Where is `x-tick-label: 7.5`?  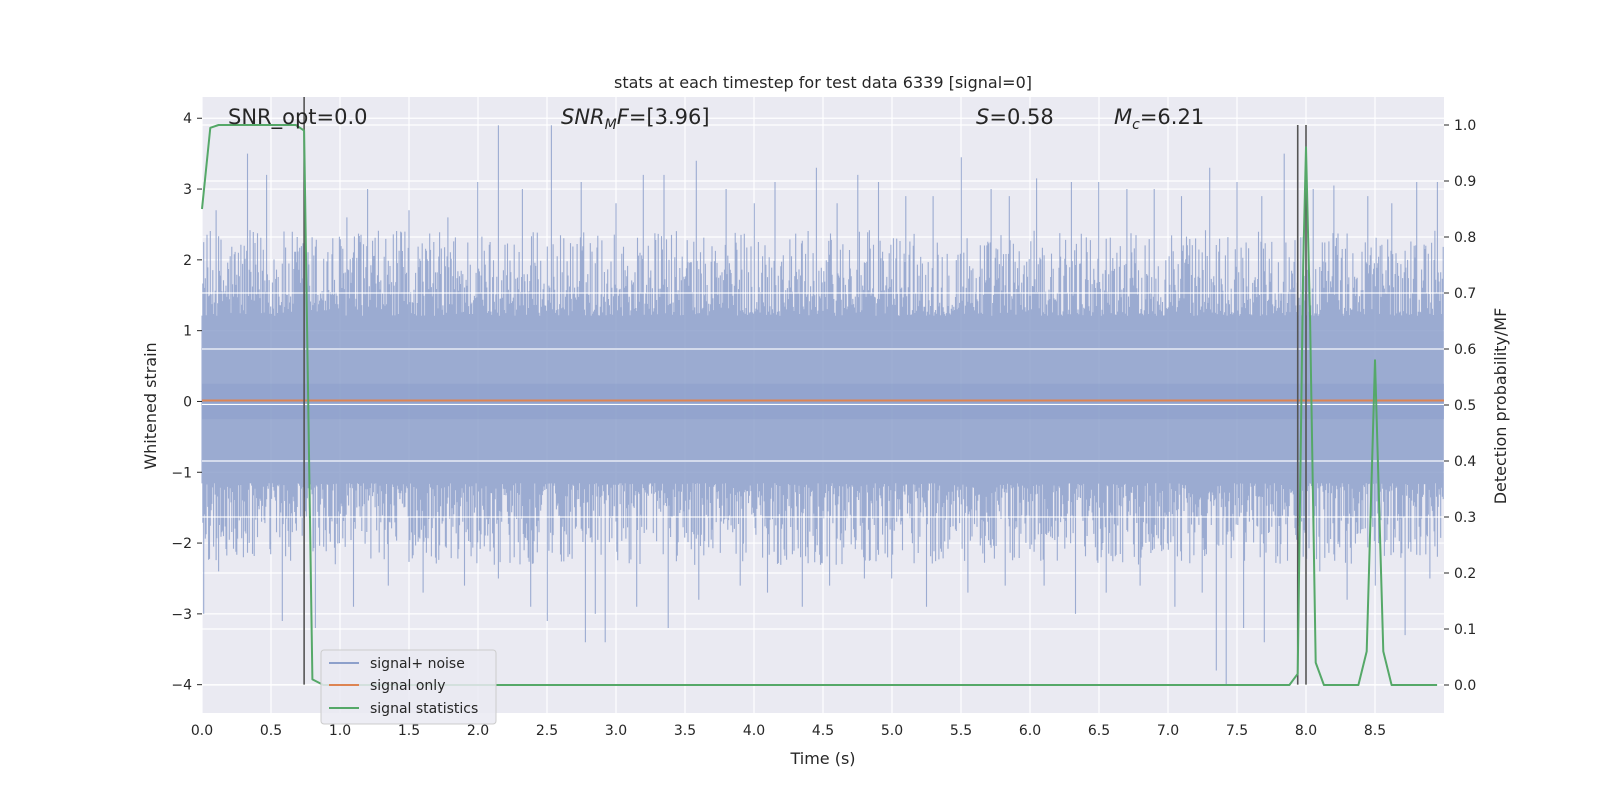
x-tick-label: 7.5 is located at coordinates (1237, 731).